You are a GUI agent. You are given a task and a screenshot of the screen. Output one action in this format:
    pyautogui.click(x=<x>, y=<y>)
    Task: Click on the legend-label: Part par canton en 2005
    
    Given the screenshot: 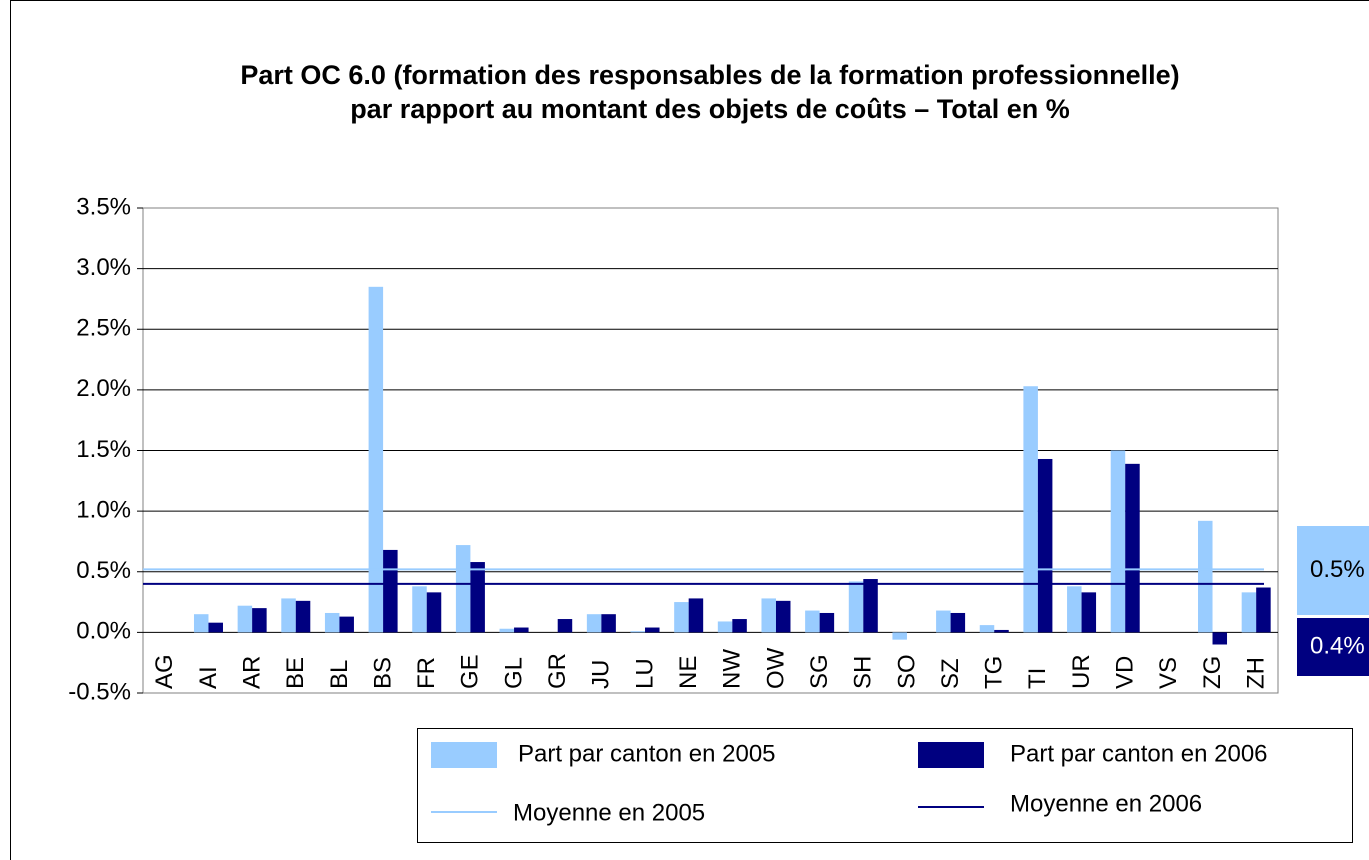 What is the action you would take?
    pyautogui.click(x=647, y=753)
    